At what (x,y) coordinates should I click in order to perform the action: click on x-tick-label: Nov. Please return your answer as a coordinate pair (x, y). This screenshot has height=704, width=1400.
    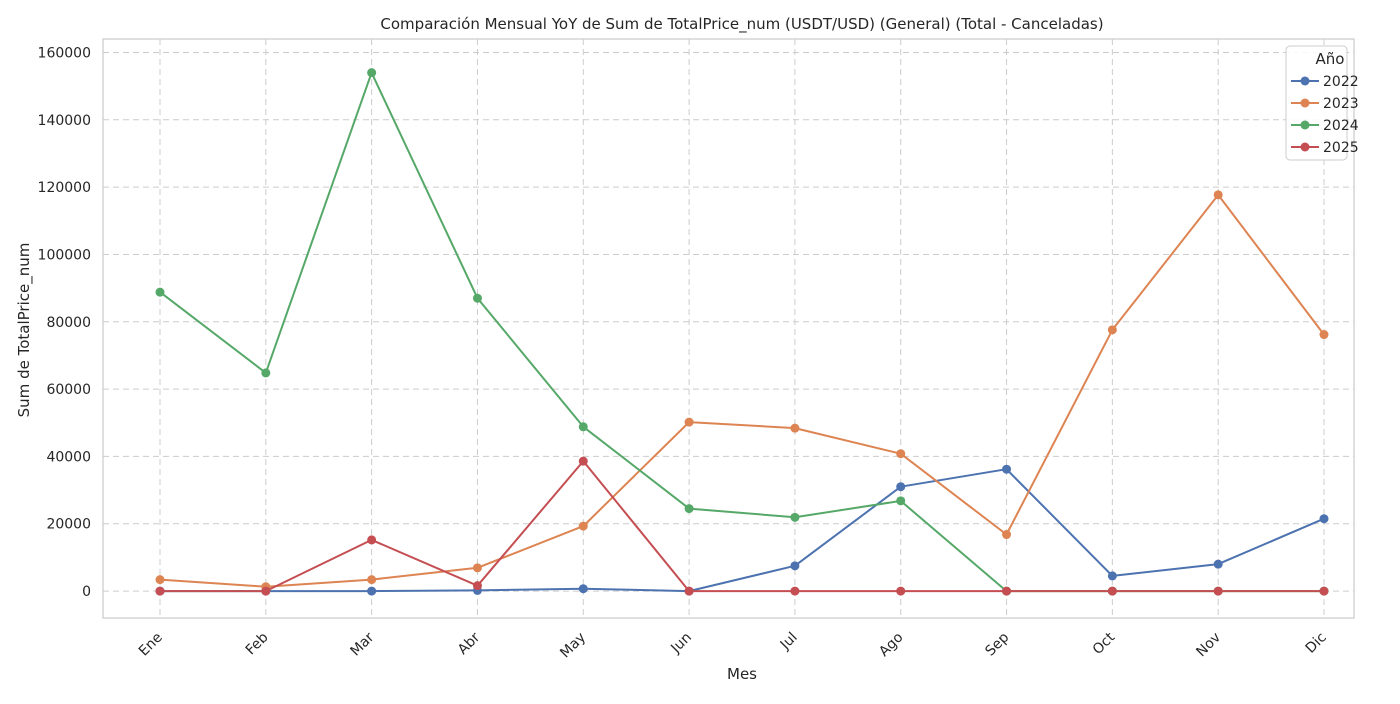
    Looking at the image, I should click on (1208, 645).